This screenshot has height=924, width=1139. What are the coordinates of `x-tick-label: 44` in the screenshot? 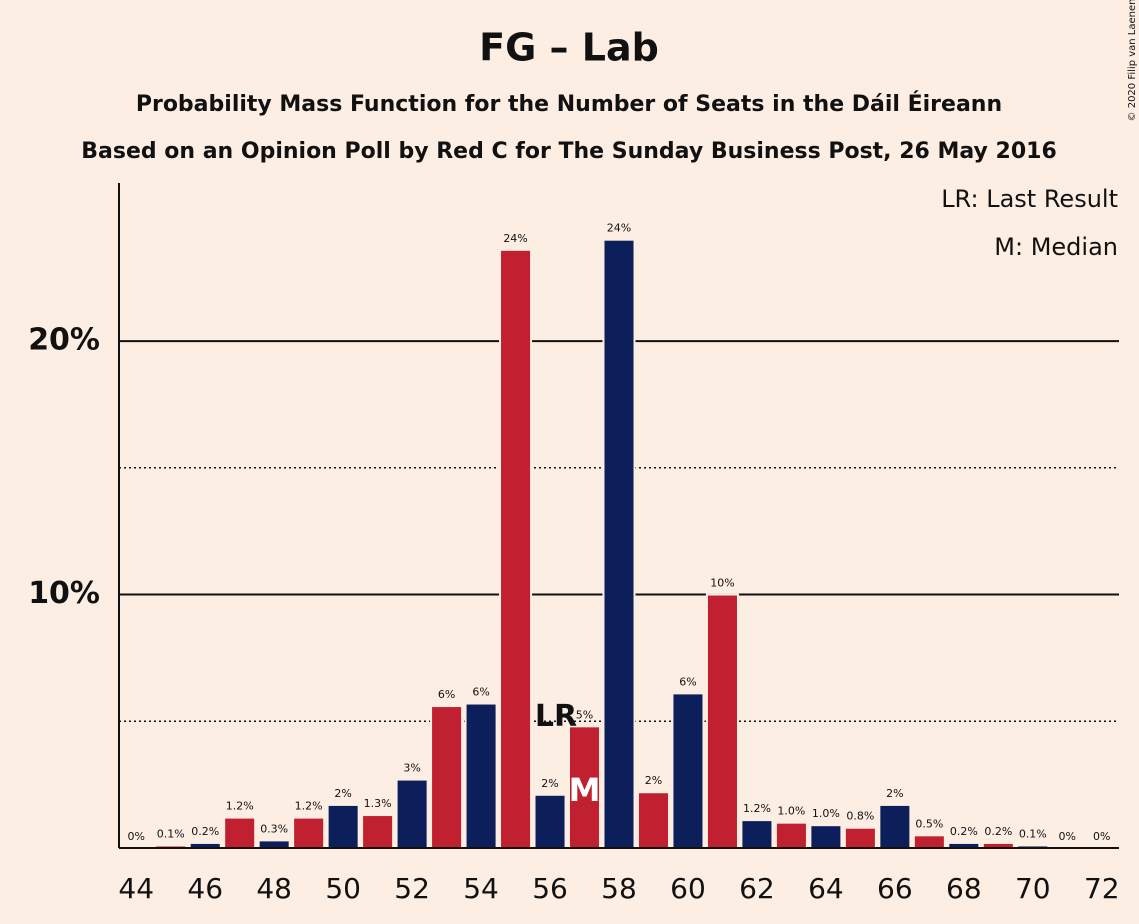 It's located at (136, 888).